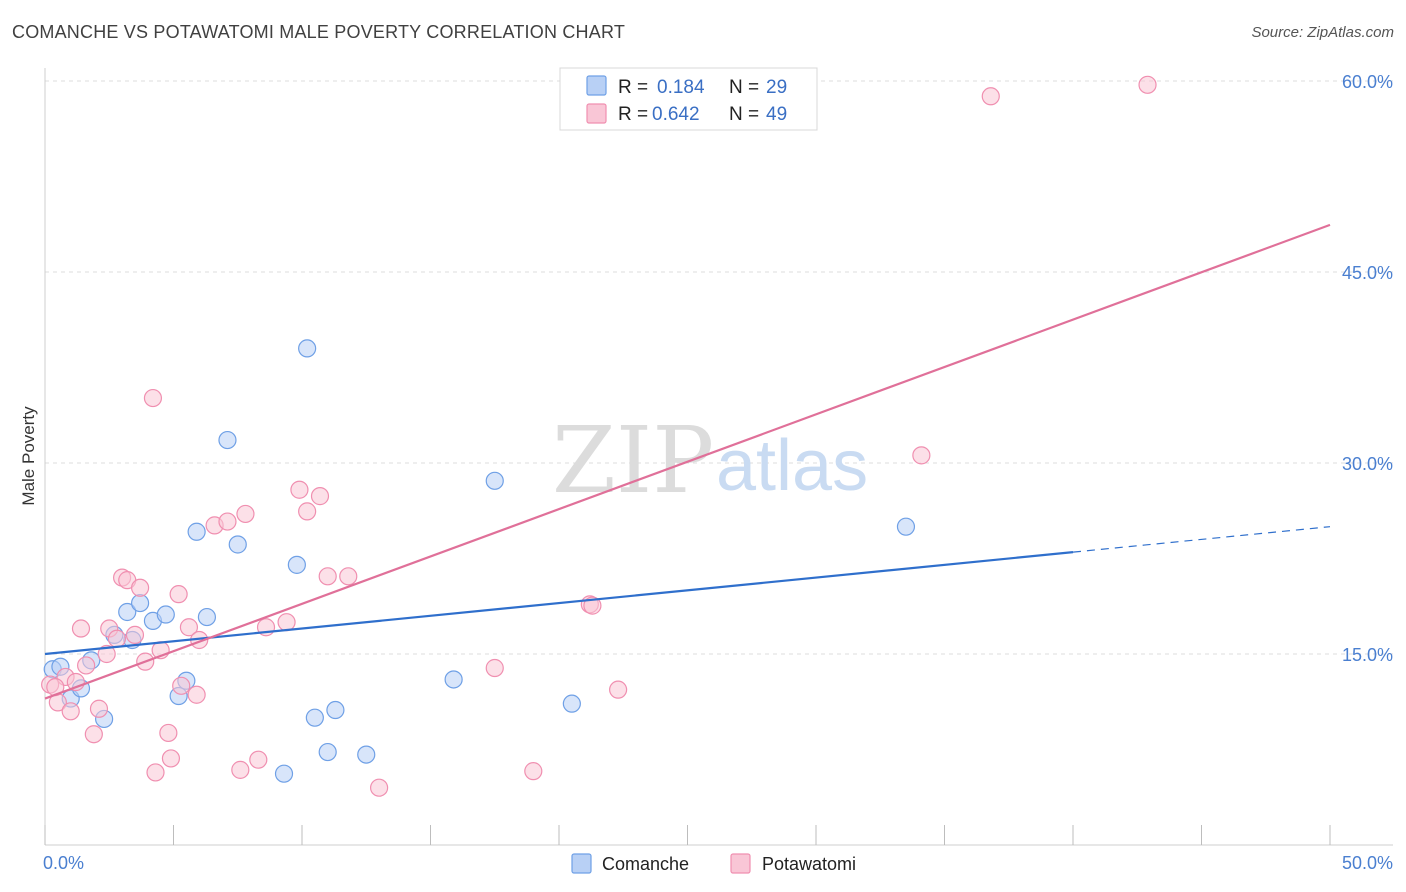 The image size is (1406, 892). What do you see at coordinates (633, 460) in the screenshot?
I see `watermark-zip: ZIP` at bounding box center [633, 460].